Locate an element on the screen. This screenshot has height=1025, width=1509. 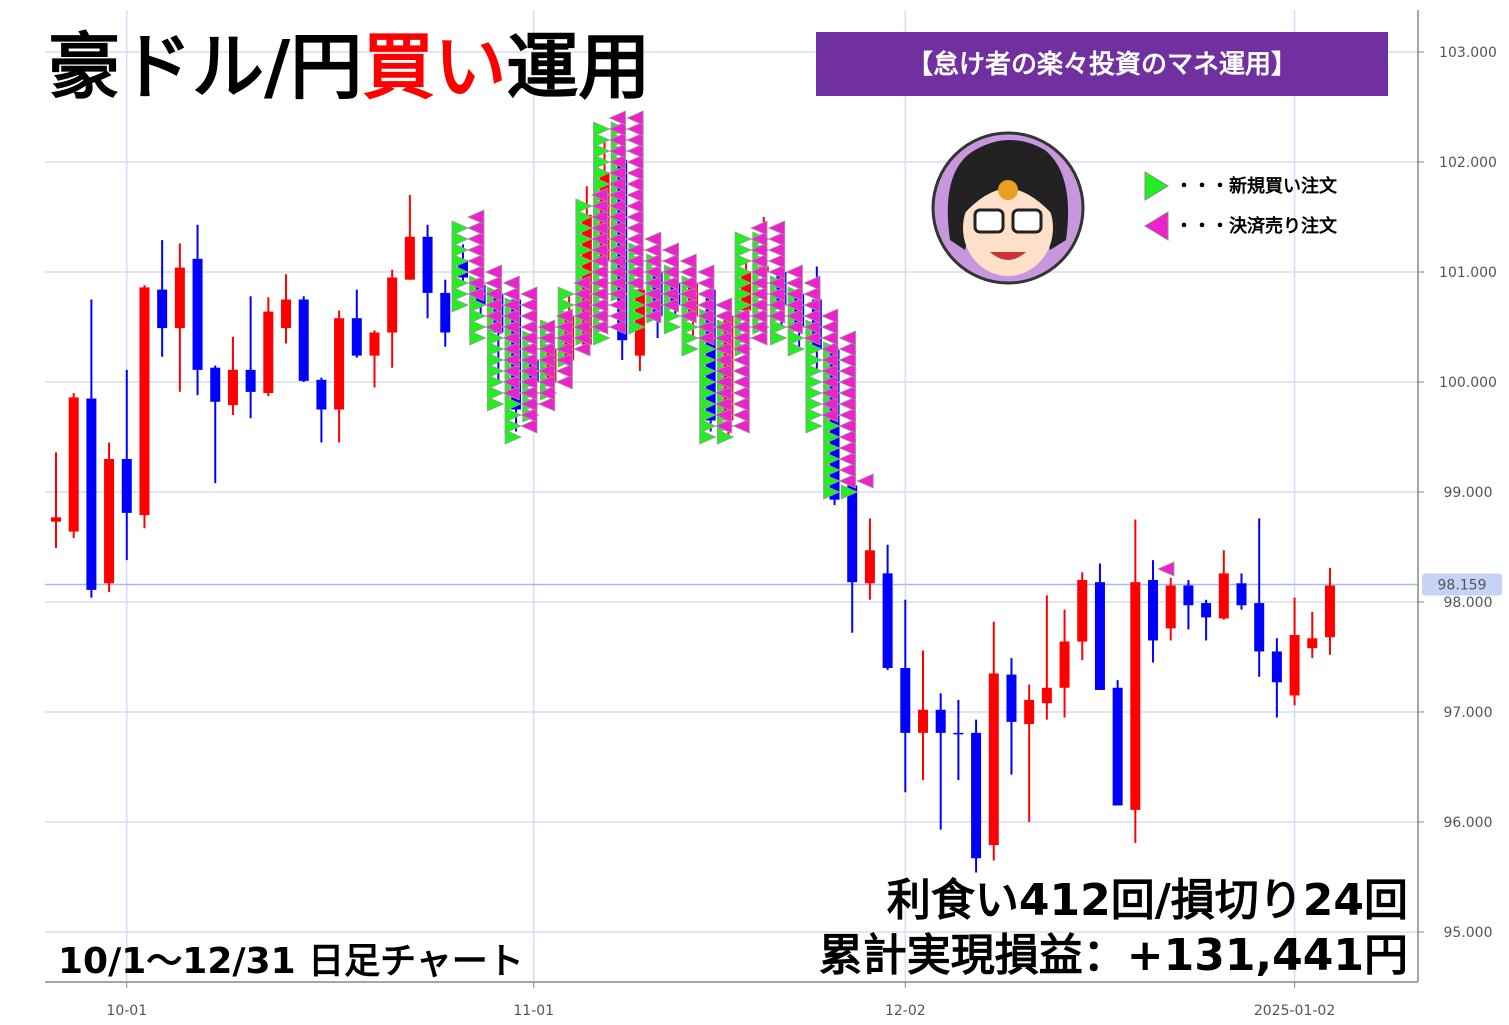
legend-marker-buy is located at coordinates (1156, 186).